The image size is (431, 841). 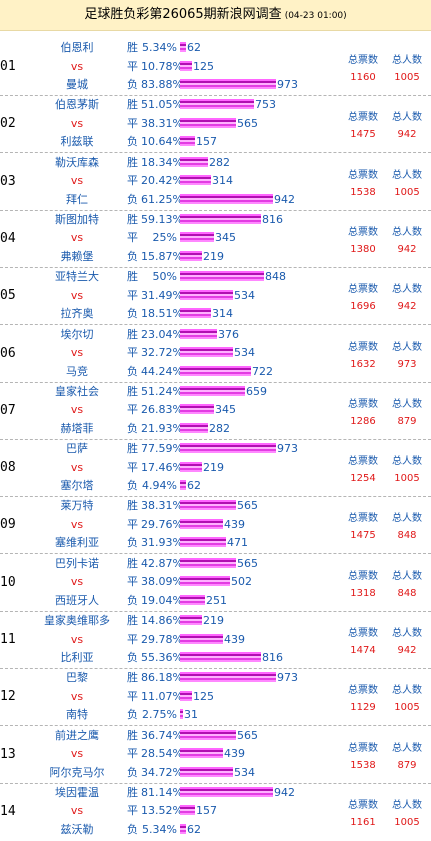 I want to click on outcome-row: vs 平 17.46% 219, so click(x=215, y=467).